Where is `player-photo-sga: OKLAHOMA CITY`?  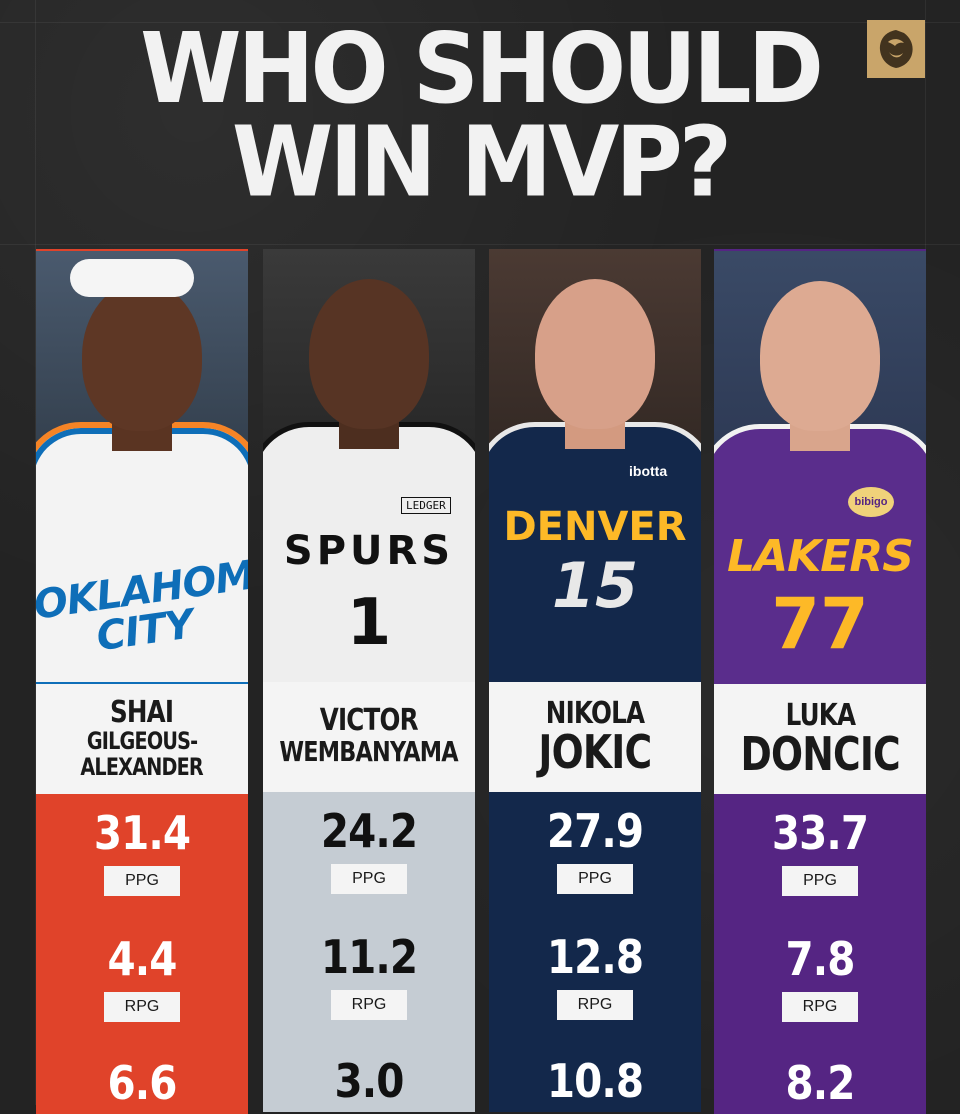
player-photo-sga: OKLAHOMA CITY is located at coordinates (142, 466).